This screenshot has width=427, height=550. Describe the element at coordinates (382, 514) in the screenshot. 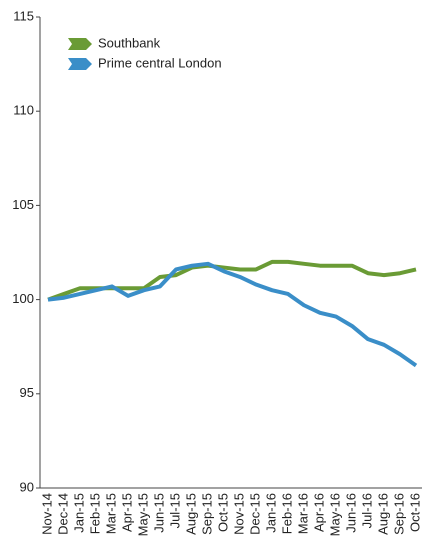

I see `x-tick-label: Aug-16` at that location.